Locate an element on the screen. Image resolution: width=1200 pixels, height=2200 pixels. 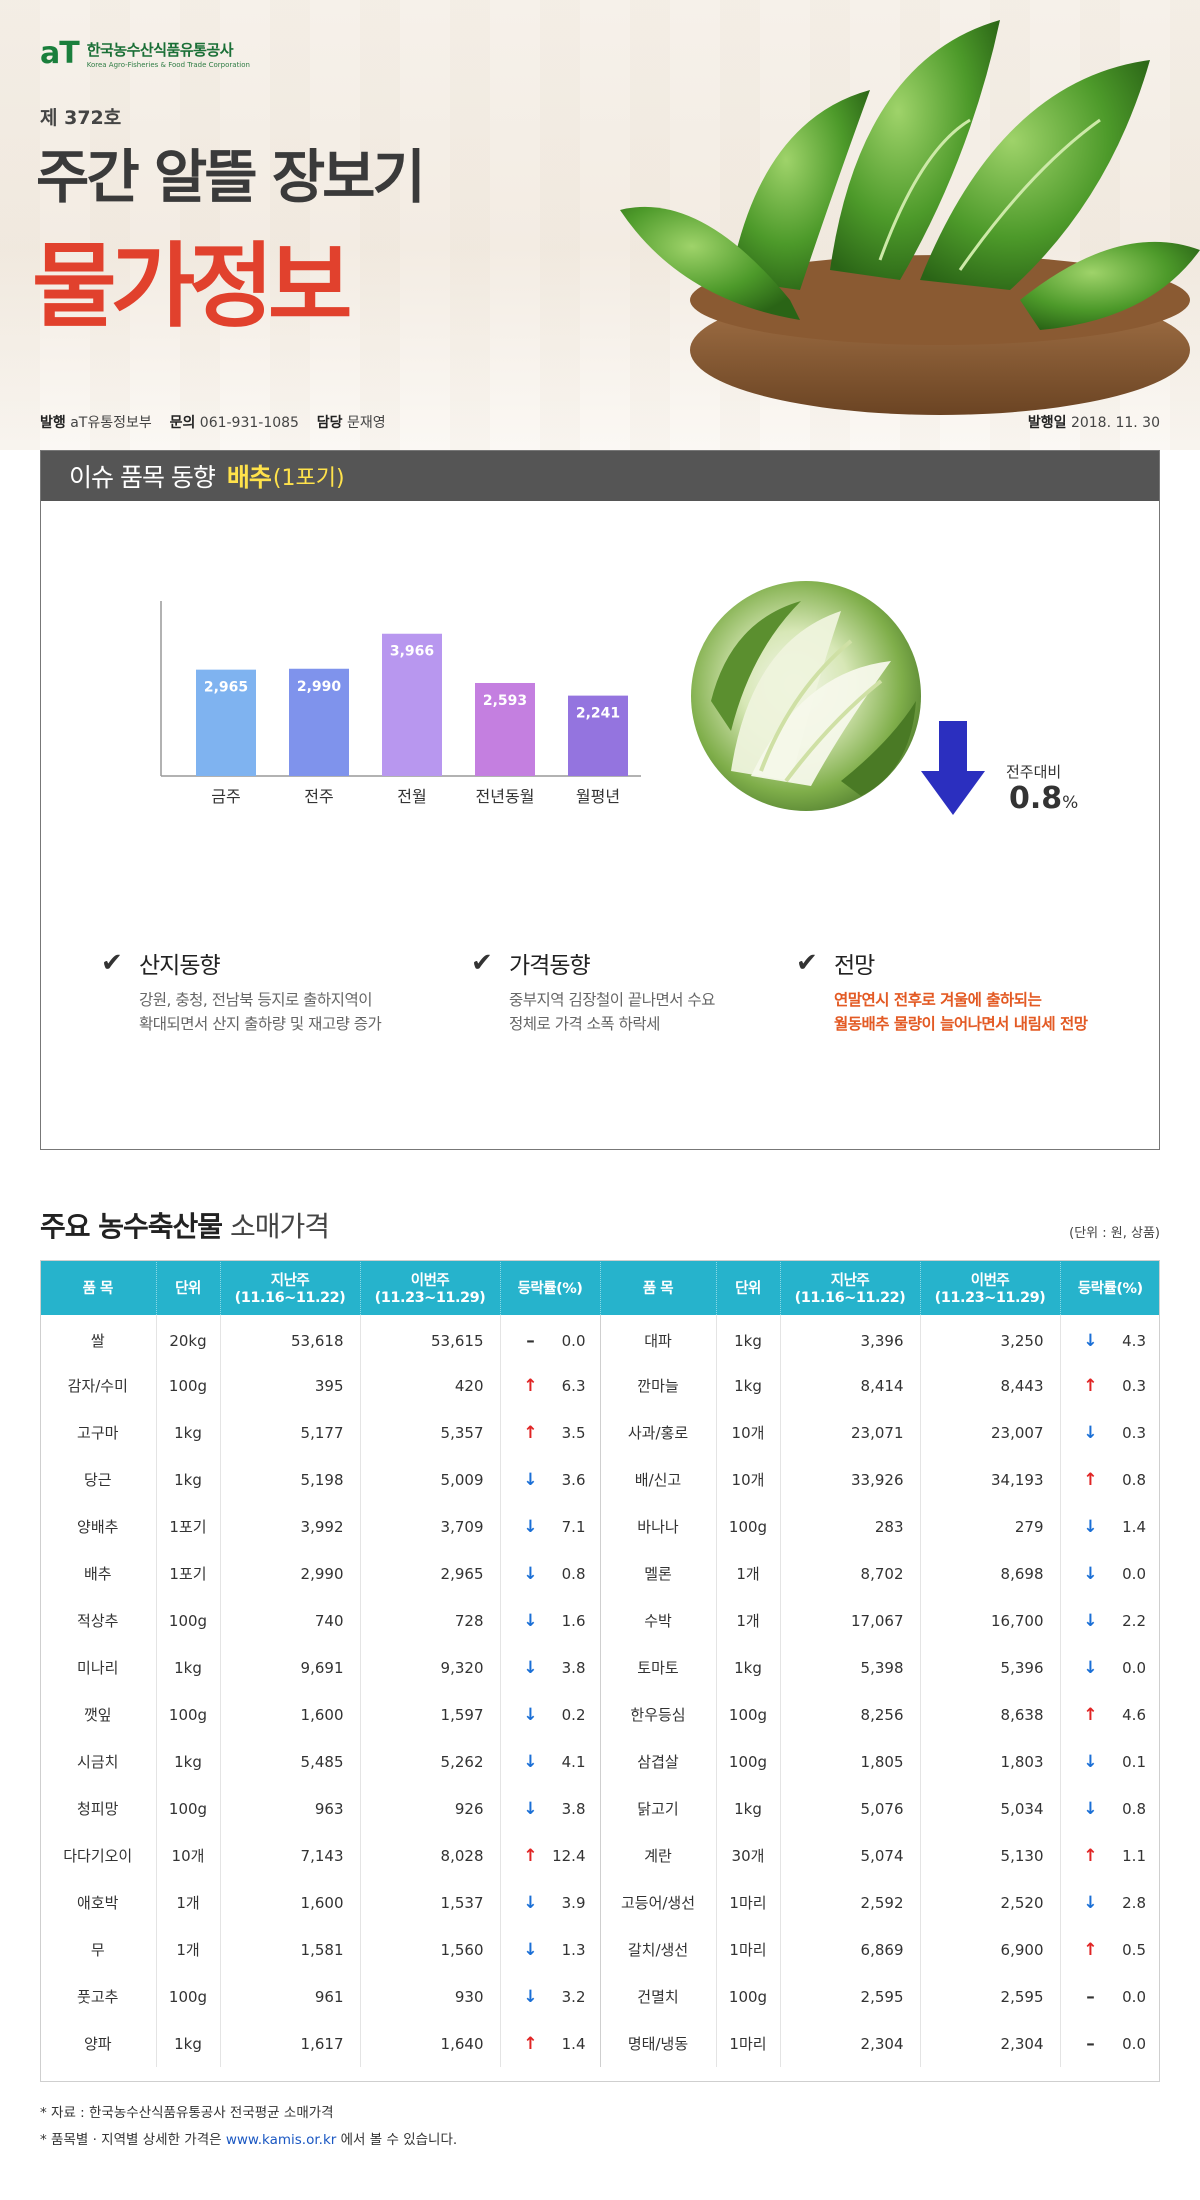
change-rate-value: 0.8 is located at coordinates (1134, 1808).